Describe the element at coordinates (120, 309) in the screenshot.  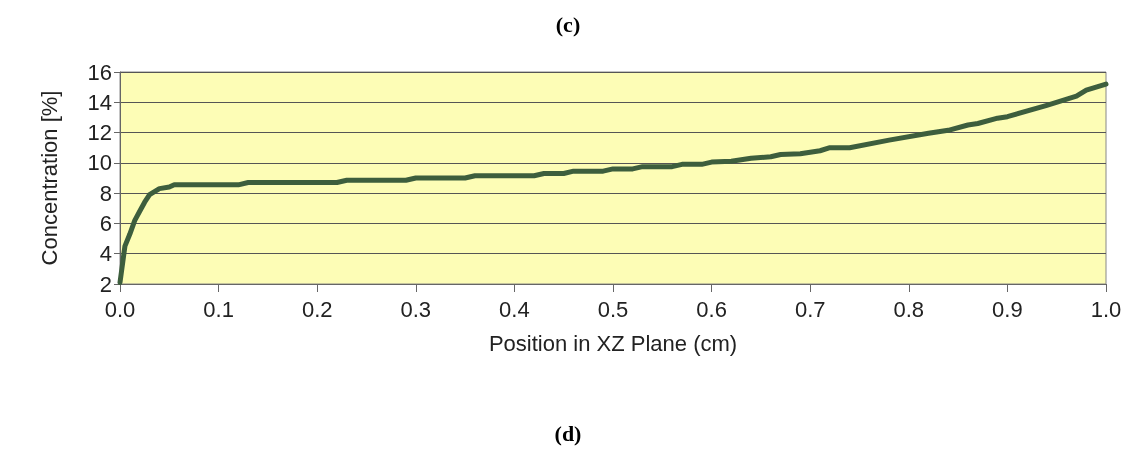
I see `x-tick-label: 0.0` at that location.